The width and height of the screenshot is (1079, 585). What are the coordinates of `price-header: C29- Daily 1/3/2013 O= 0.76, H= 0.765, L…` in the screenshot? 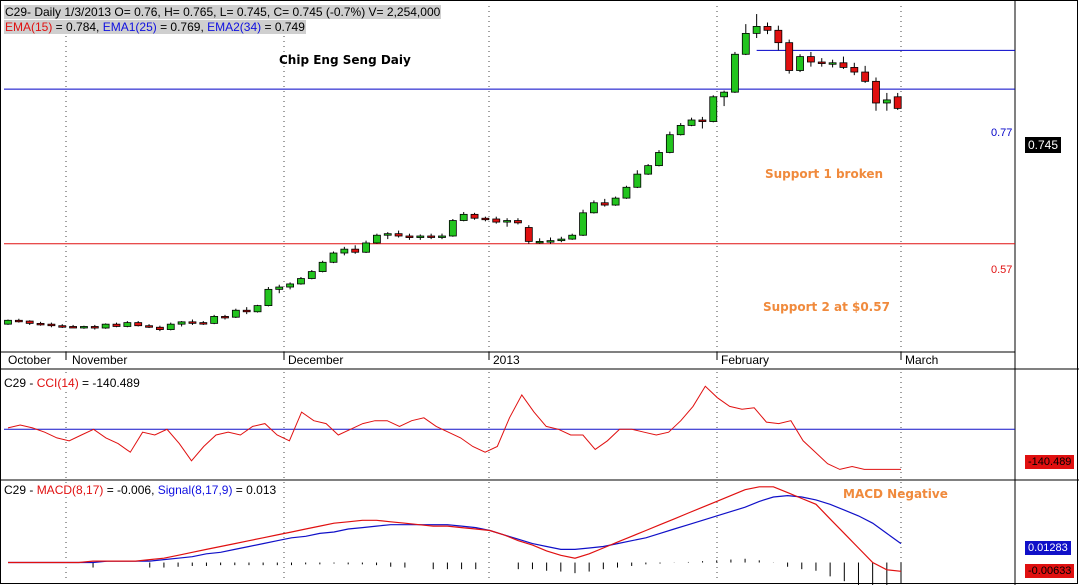 It's located at (223, 12).